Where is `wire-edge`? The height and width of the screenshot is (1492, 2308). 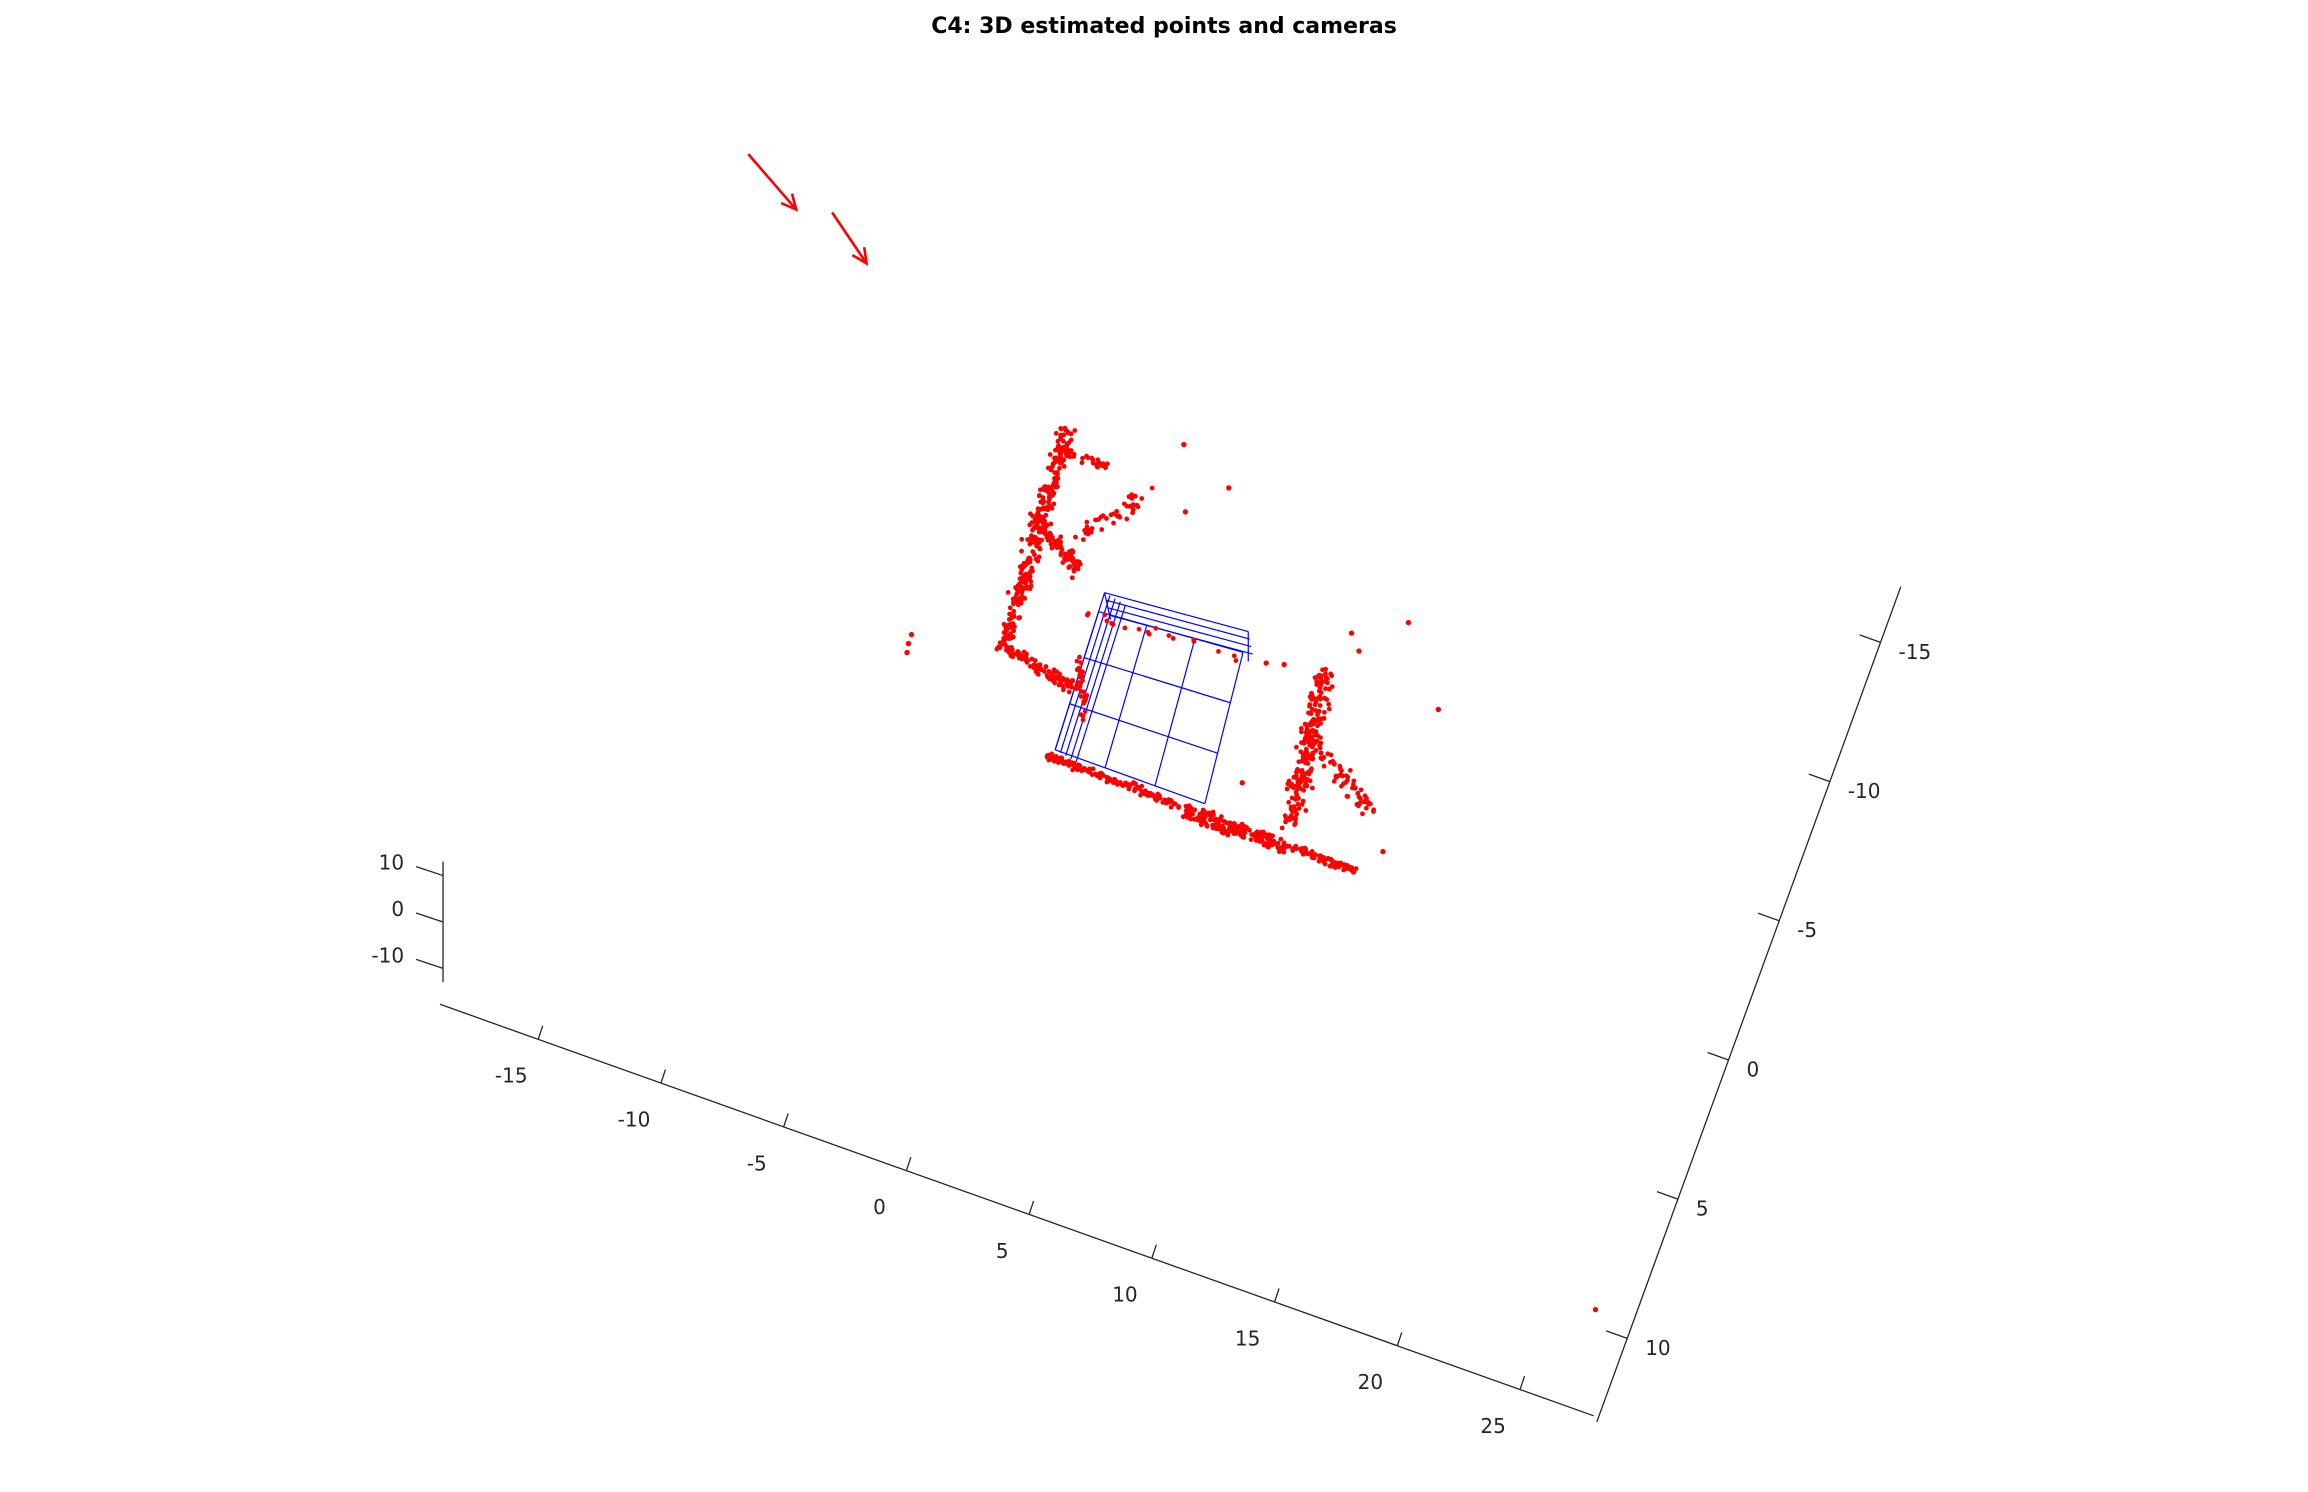 wire-edge is located at coordinates (1107, 606).